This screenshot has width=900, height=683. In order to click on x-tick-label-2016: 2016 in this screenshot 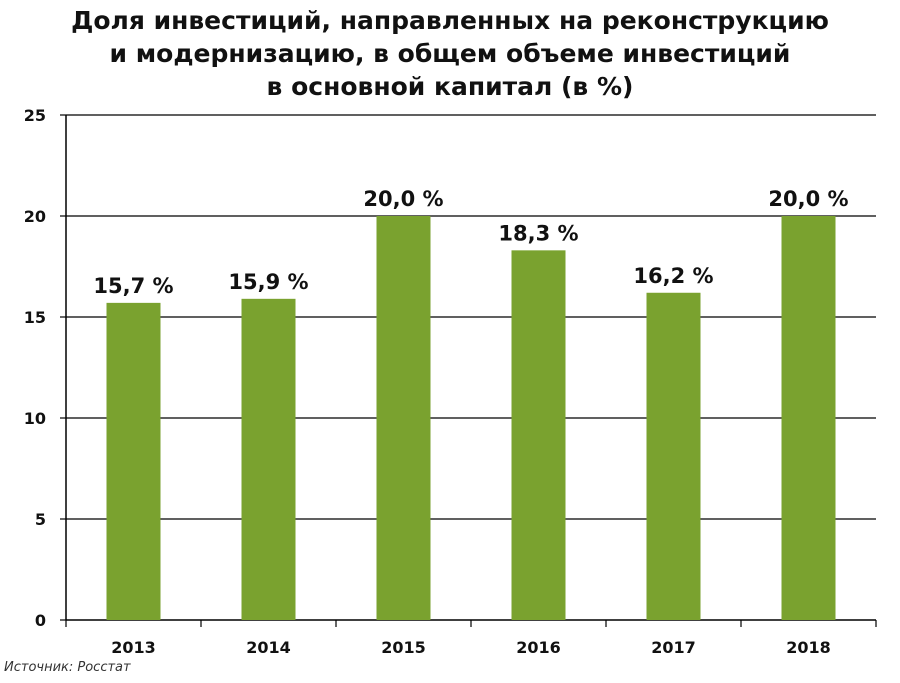, I will do `click(538, 647)`.